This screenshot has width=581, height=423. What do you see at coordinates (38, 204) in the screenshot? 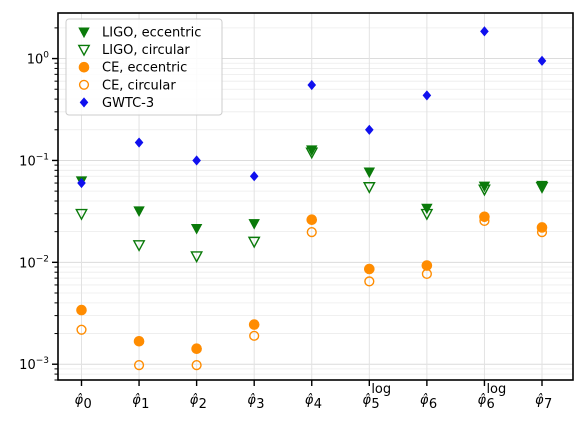
I see `y-axis: 10⁻³ 10⁻² 10⁻¹ 10⁰` at bounding box center [38, 204].